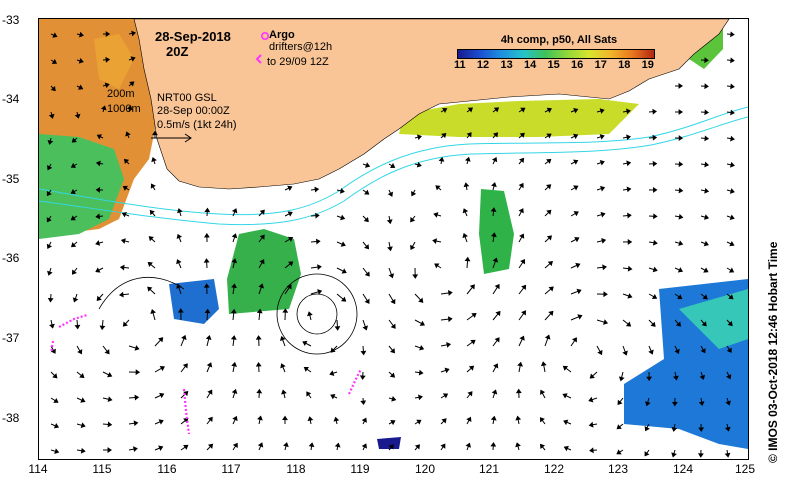 The width and height of the screenshot is (790, 492). Describe the element at coordinates (460, 65) in the screenshot. I see `colorbar-tick: 11` at that location.